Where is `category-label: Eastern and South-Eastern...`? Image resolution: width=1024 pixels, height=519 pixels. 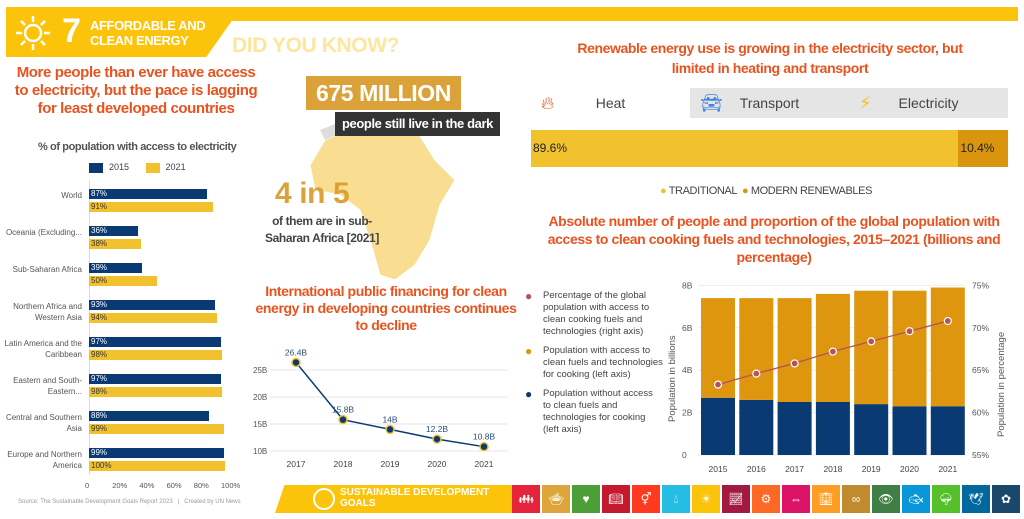
category-label: Eastern and South-Eastern... is located at coordinates (47, 386).